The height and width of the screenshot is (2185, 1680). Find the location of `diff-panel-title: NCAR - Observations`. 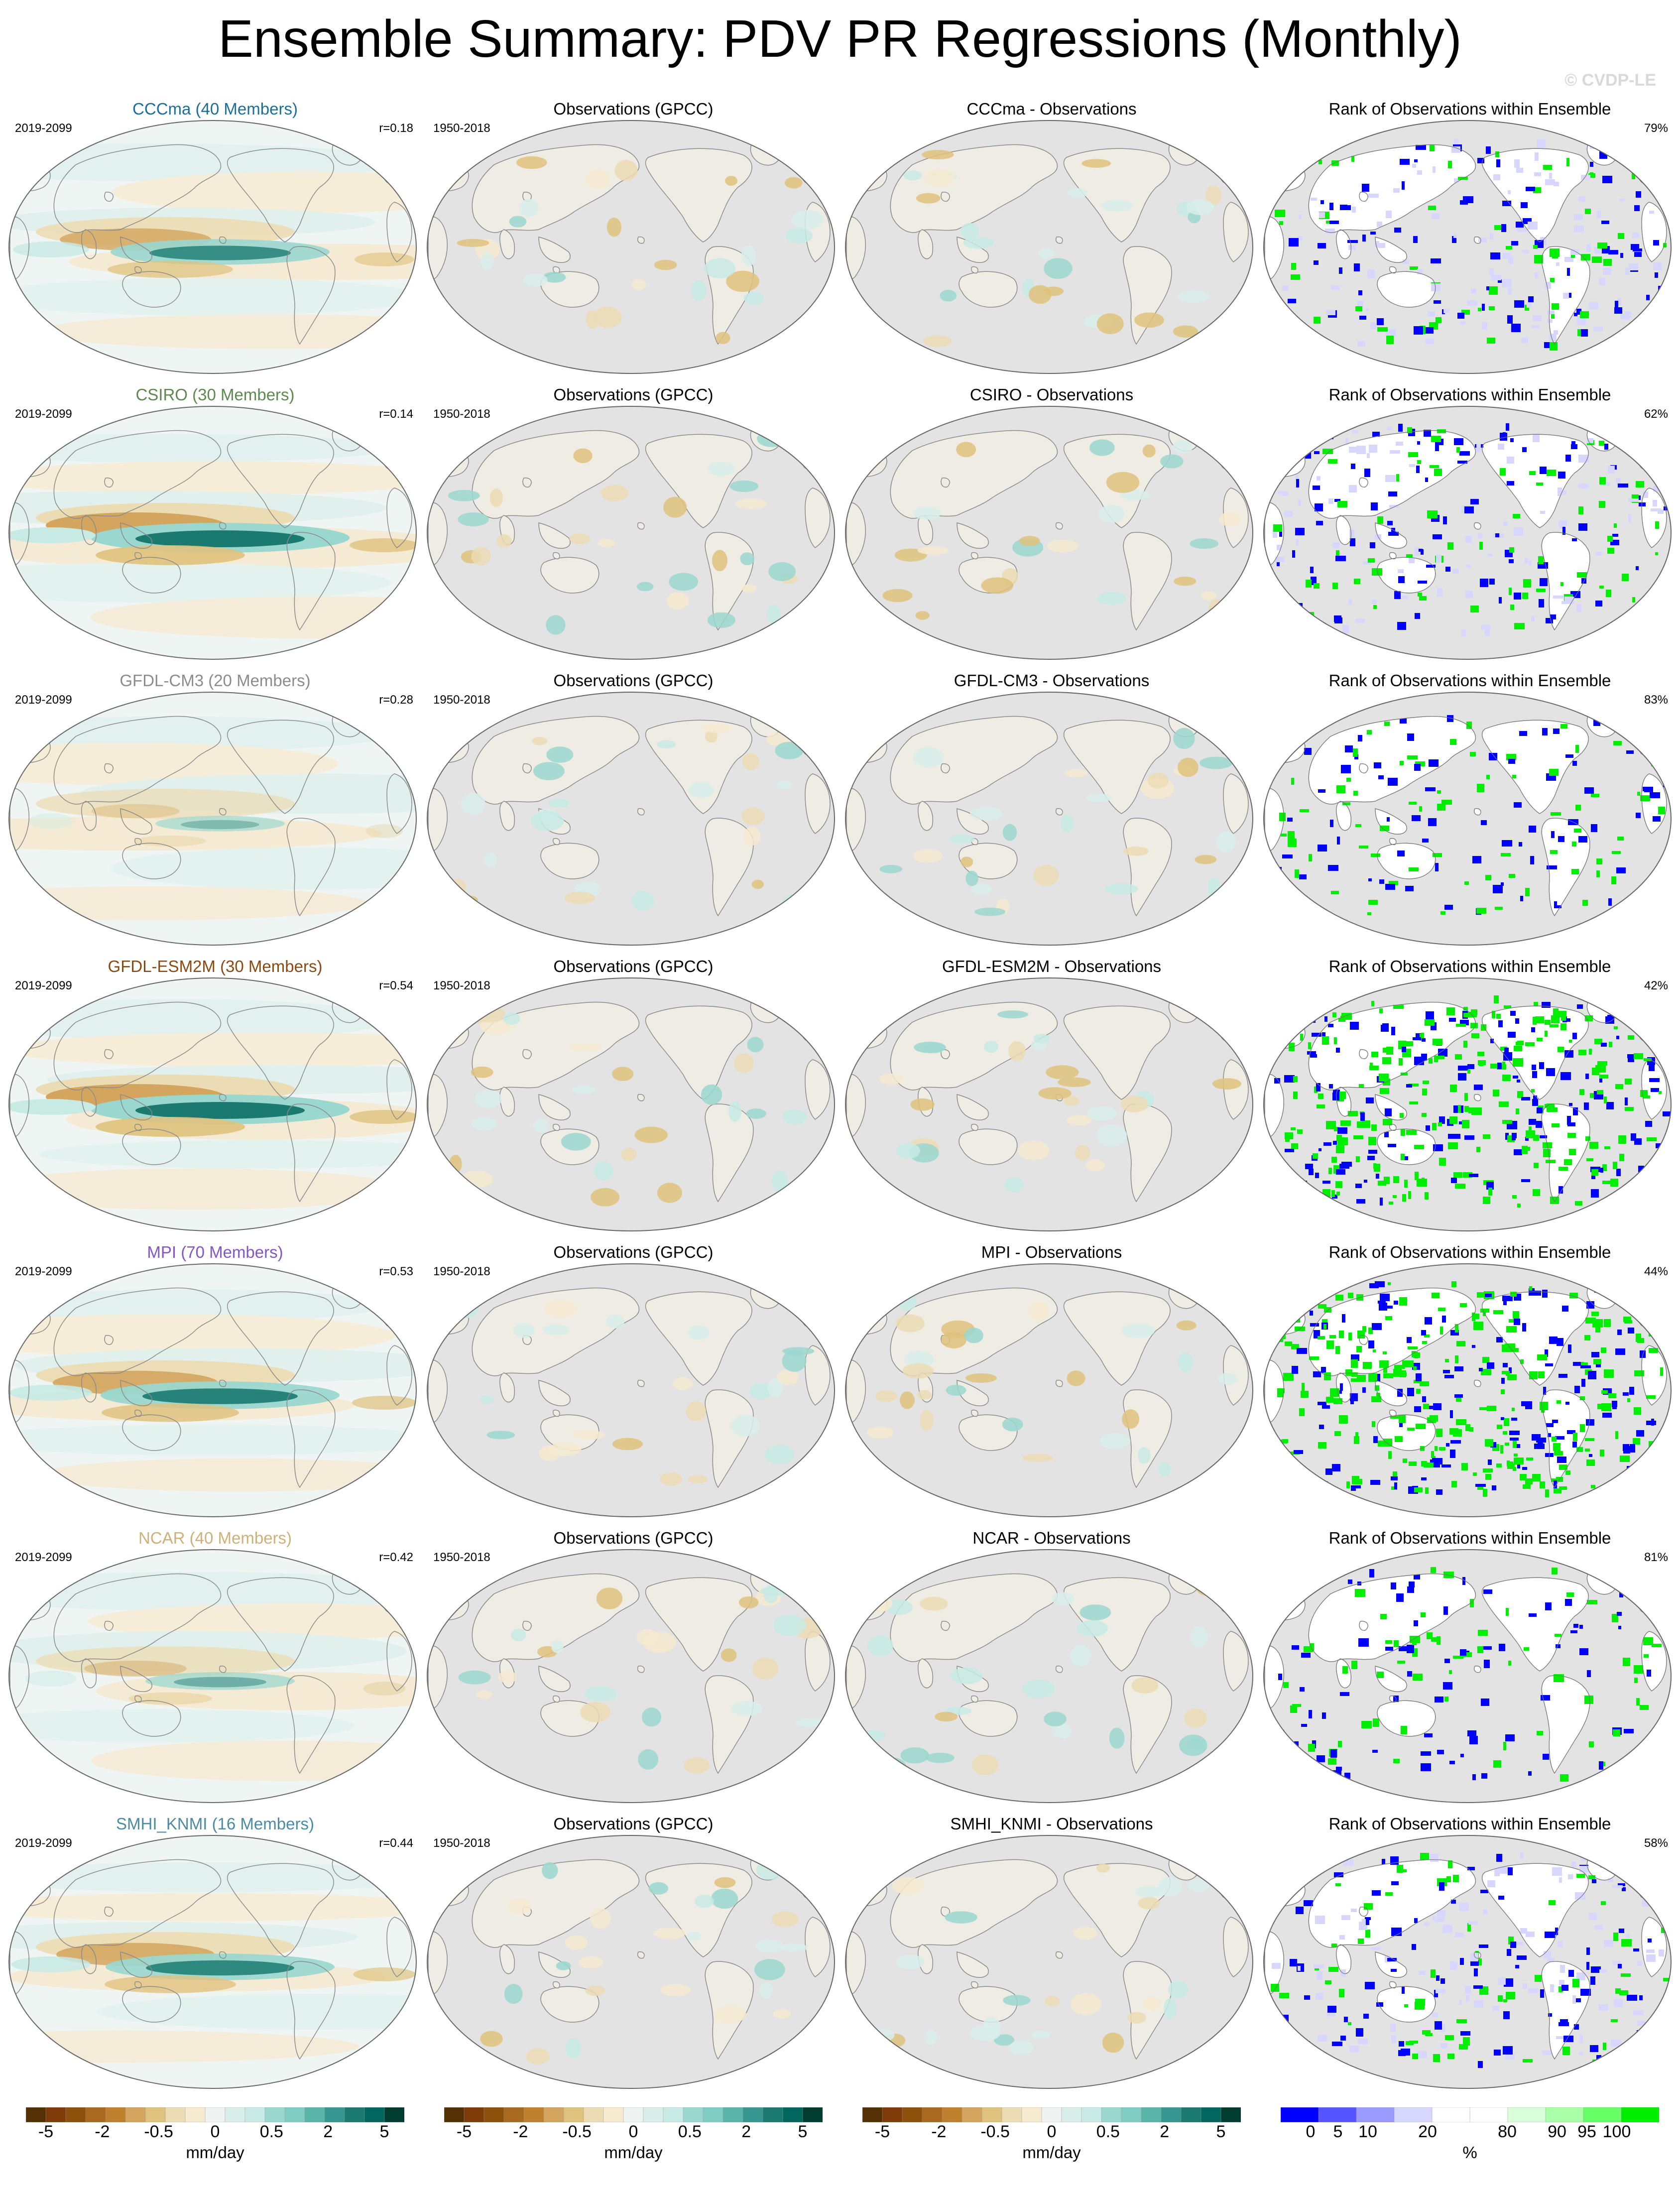

diff-panel-title: NCAR - Observations is located at coordinates (1051, 1538).